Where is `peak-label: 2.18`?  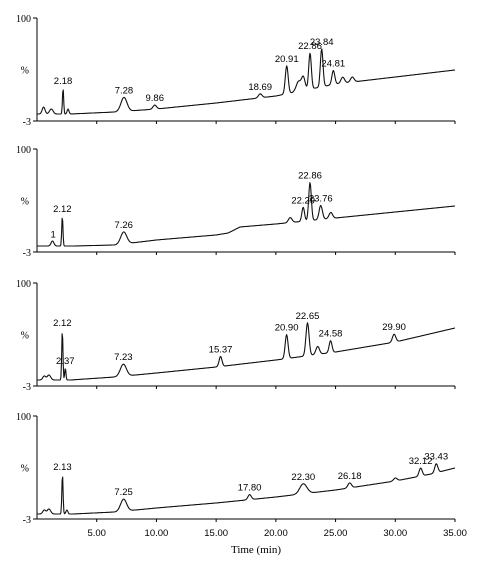 peak-label: 2.18 is located at coordinates (63, 81).